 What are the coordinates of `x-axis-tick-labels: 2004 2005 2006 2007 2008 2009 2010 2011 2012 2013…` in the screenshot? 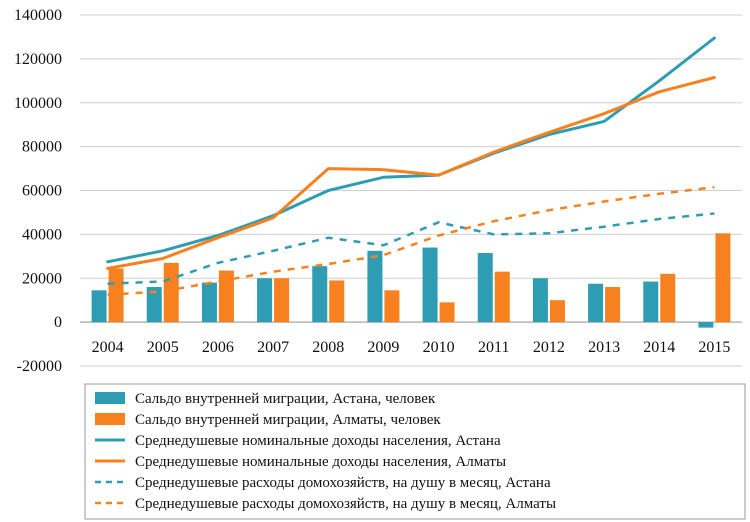 It's located at (411, 347).